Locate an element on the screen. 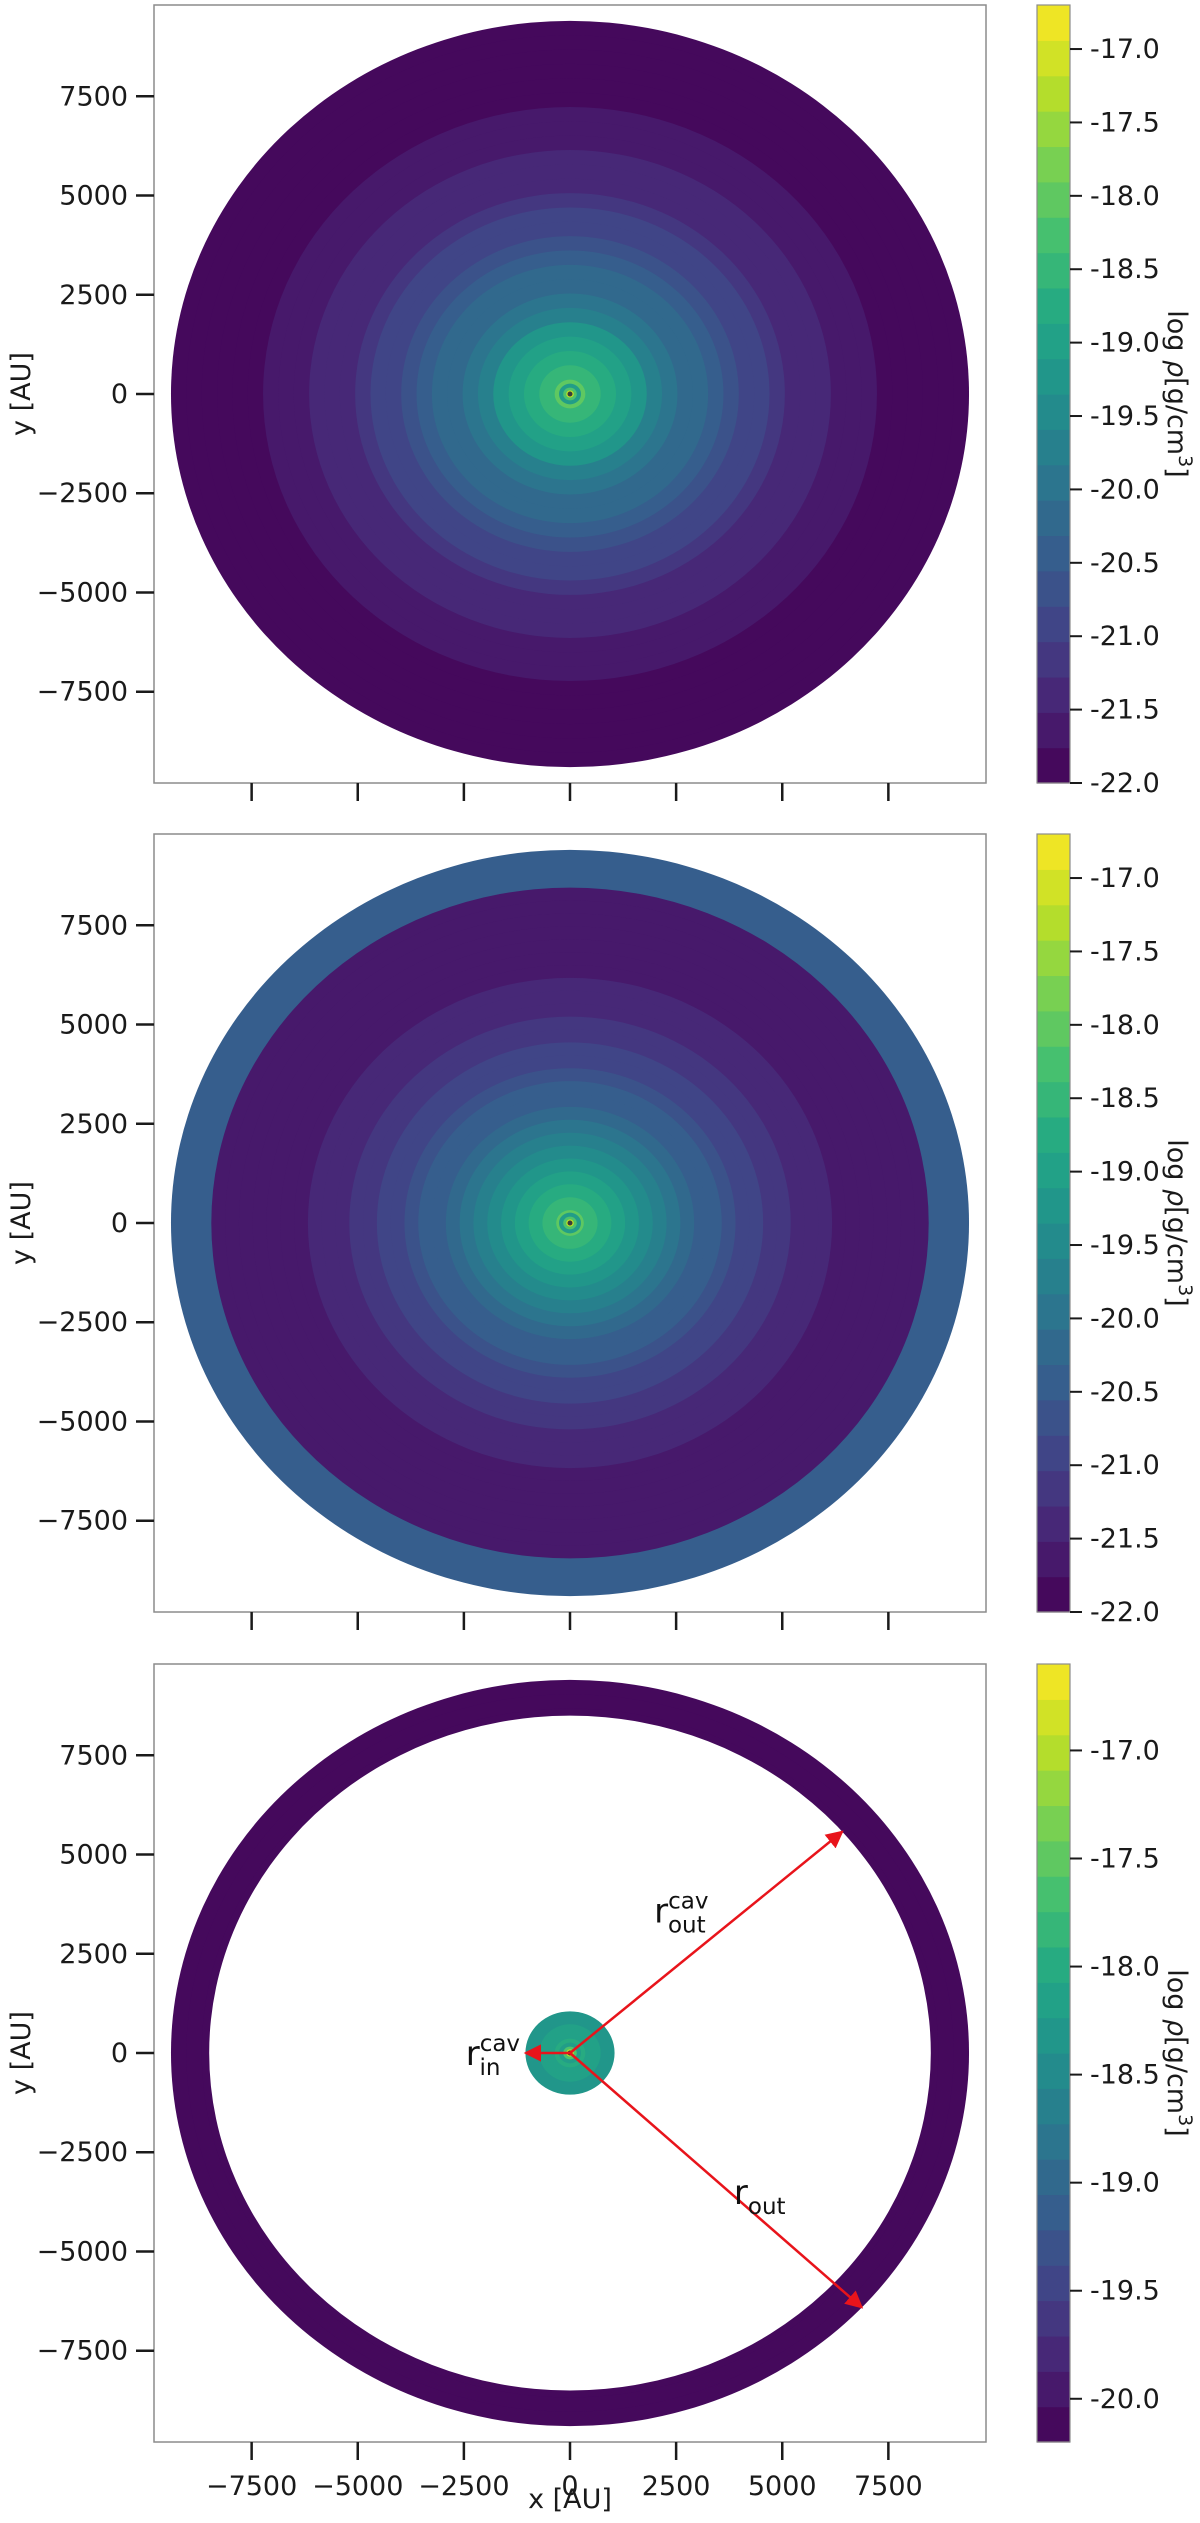 The width and height of the screenshot is (1200, 2523). colorbar-tick-label: -19.5 is located at coordinates (1125, 416).